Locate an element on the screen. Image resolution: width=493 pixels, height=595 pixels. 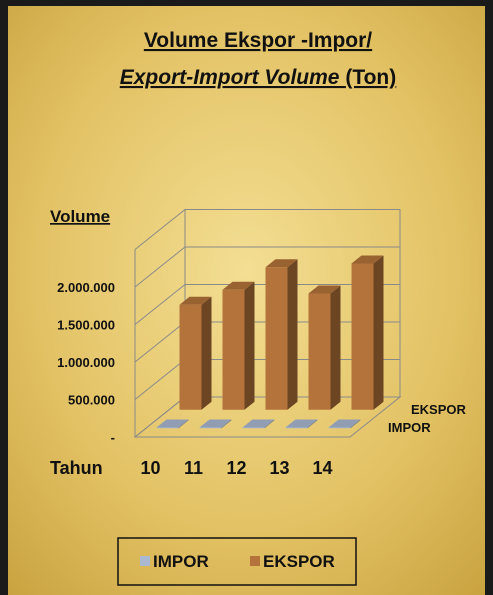
x-tick-label: 14 is located at coordinates (322, 468).